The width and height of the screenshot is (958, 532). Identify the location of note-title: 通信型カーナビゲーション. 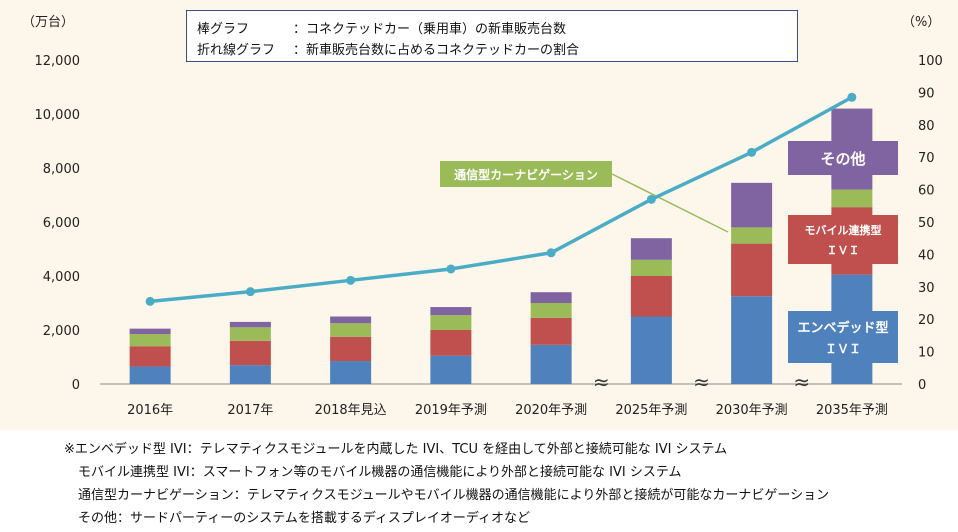
(156, 495).